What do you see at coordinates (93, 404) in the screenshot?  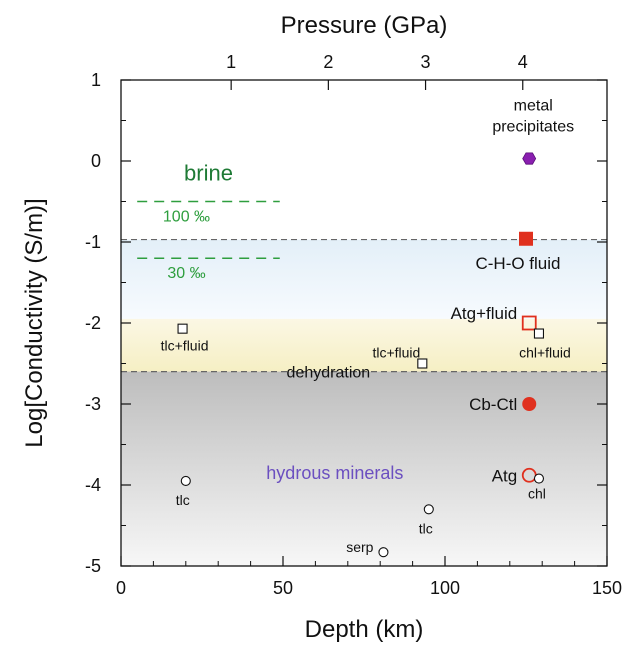 I see `y-tick-label: -3` at bounding box center [93, 404].